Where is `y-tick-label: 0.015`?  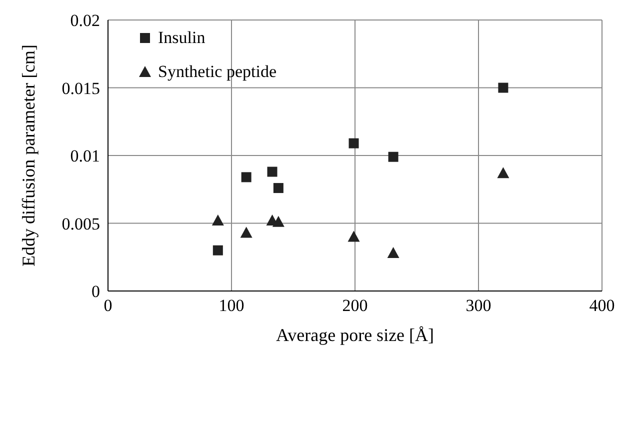
y-tick-label: 0.015 is located at coordinates (81, 88).